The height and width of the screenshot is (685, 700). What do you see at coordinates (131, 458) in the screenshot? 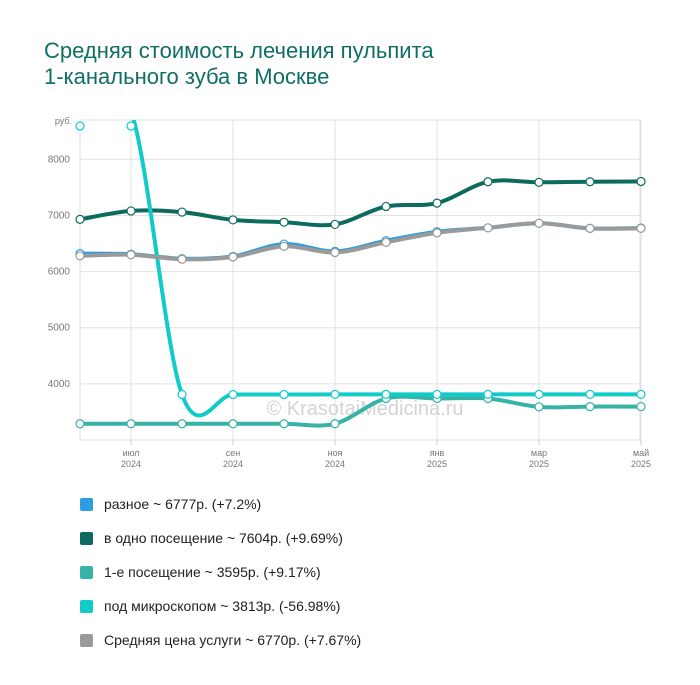
I see `x-tick-label: июл 2024` at bounding box center [131, 458].